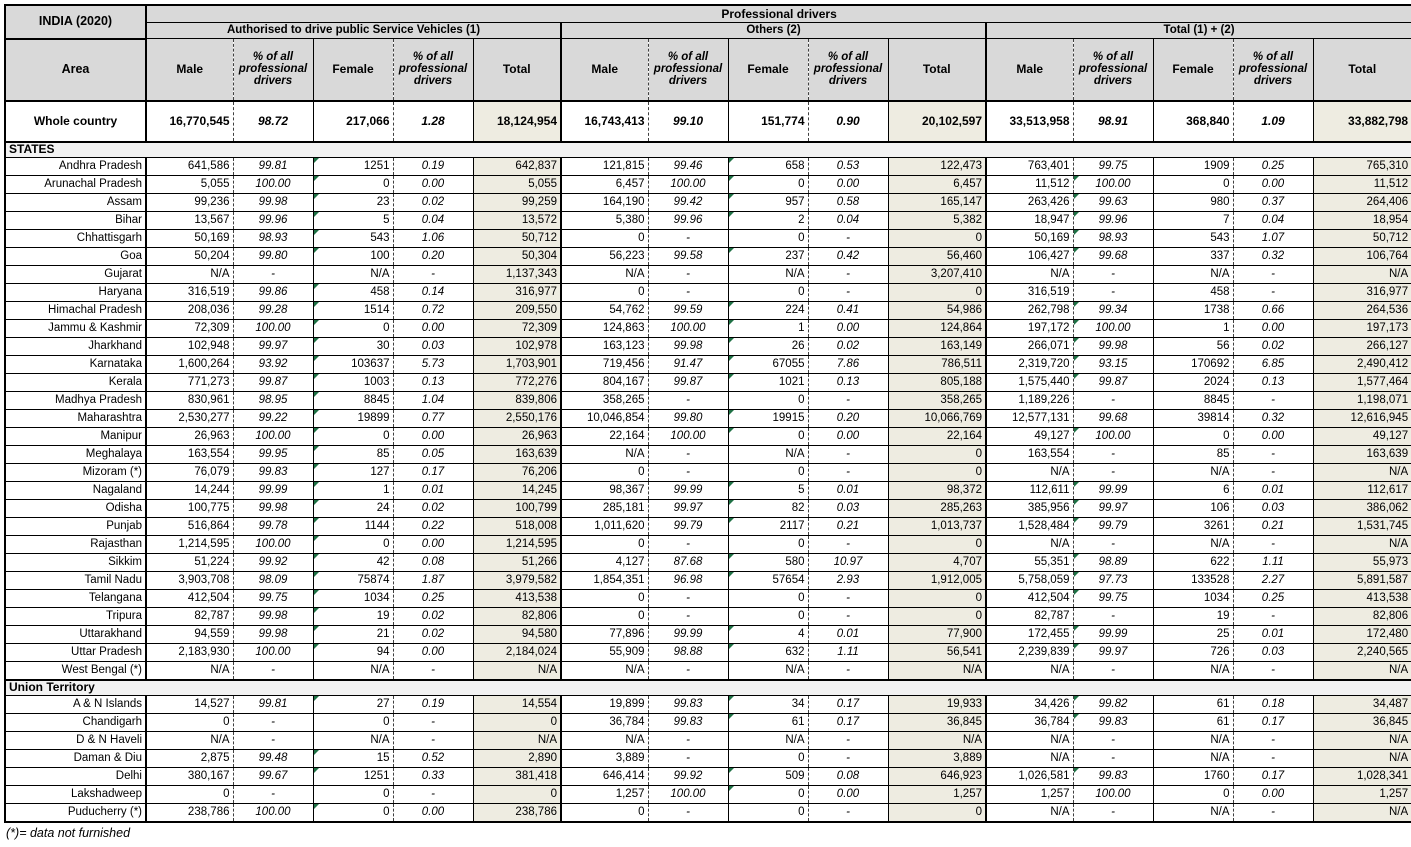 Image resolution: width=1411 pixels, height=847 pixels. Describe the element at coordinates (75, 508) in the screenshot. I see `row-label: Odisha` at that location.